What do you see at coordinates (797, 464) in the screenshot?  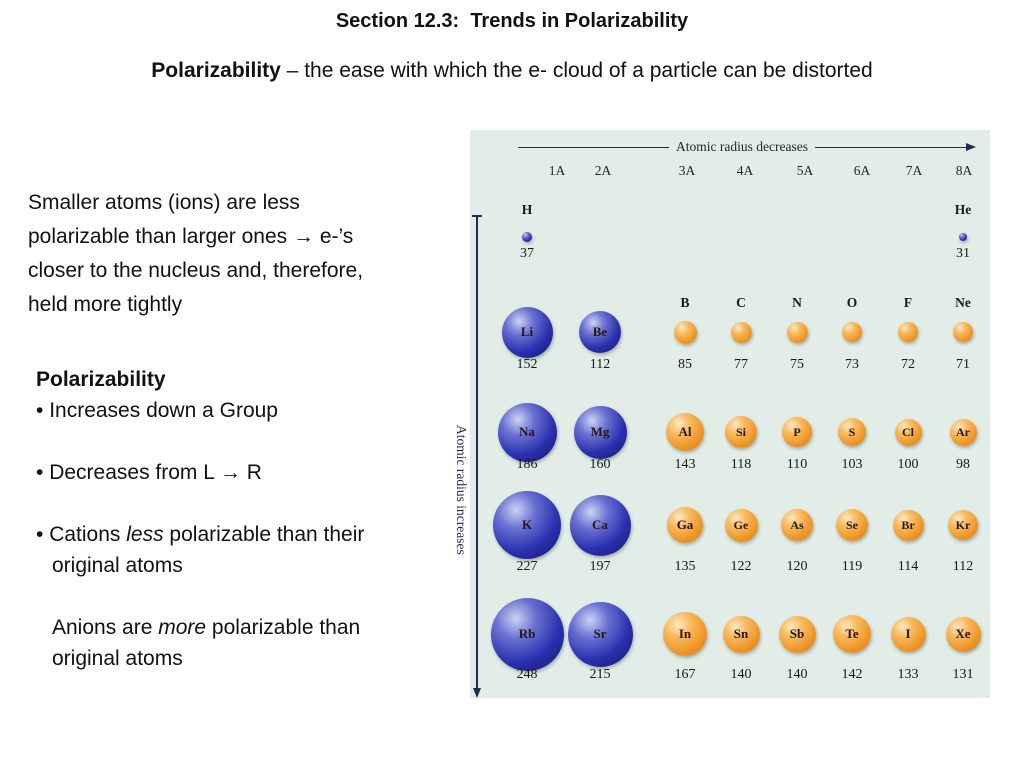 I see `element-p-radius-value: 110` at bounding box center [797, 464].